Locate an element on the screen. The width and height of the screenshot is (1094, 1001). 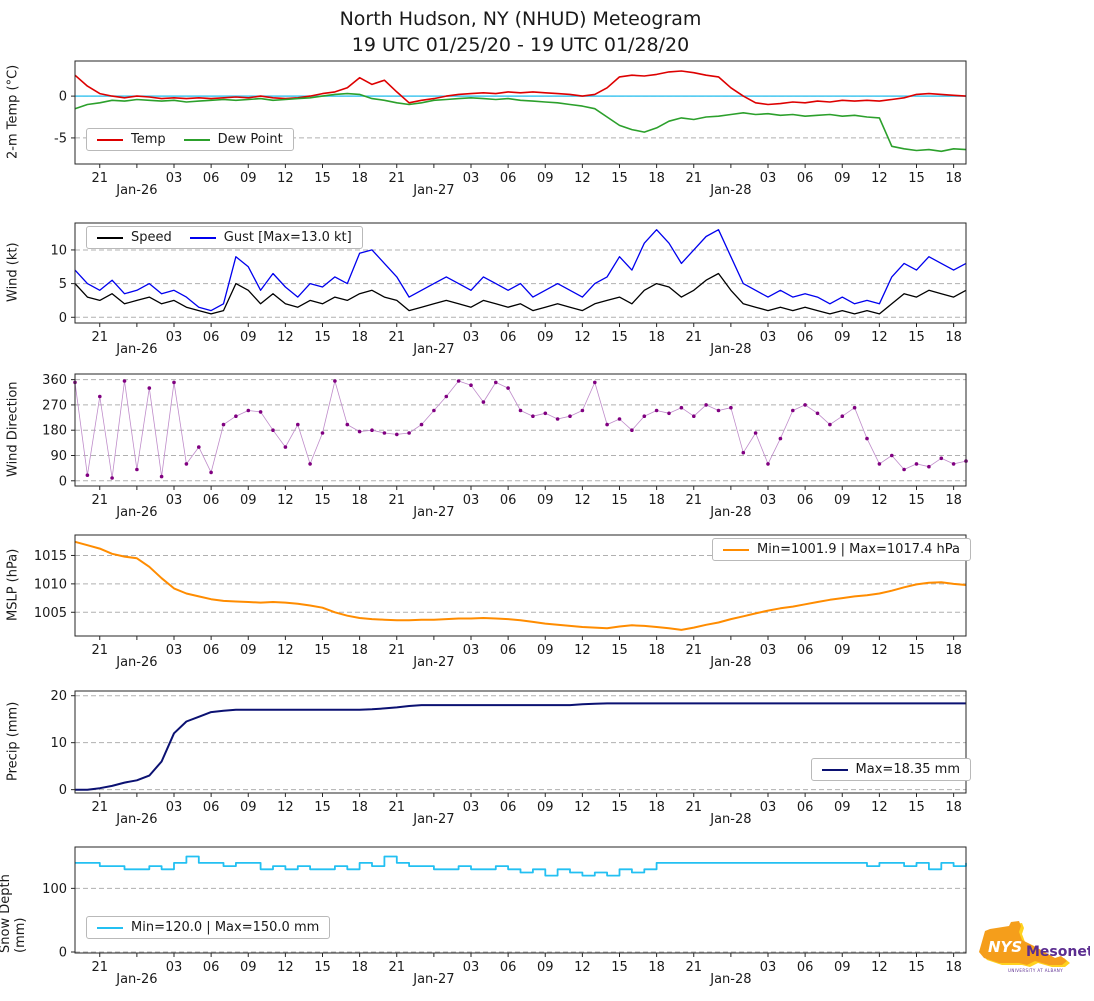
svg-text: 90 is located at coordinates (58, 456).